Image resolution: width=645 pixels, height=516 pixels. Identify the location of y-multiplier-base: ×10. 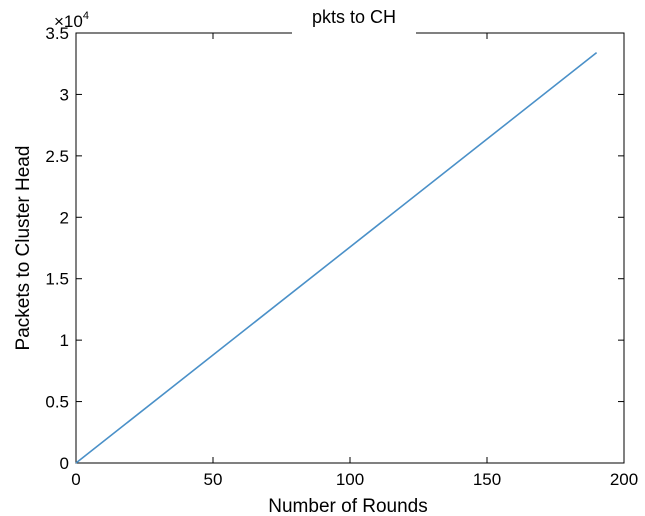
(68, 21).